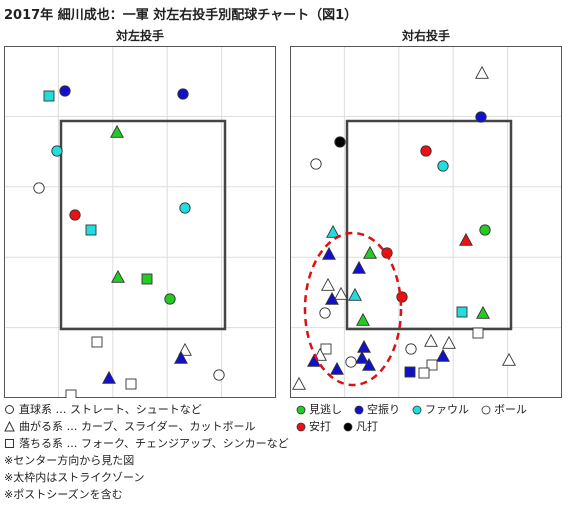  What do you see at coordinates (69, 460) in the screenshot?
I see `note-center-view: ※センター方向から見た図` at bounding box center [69, 460].